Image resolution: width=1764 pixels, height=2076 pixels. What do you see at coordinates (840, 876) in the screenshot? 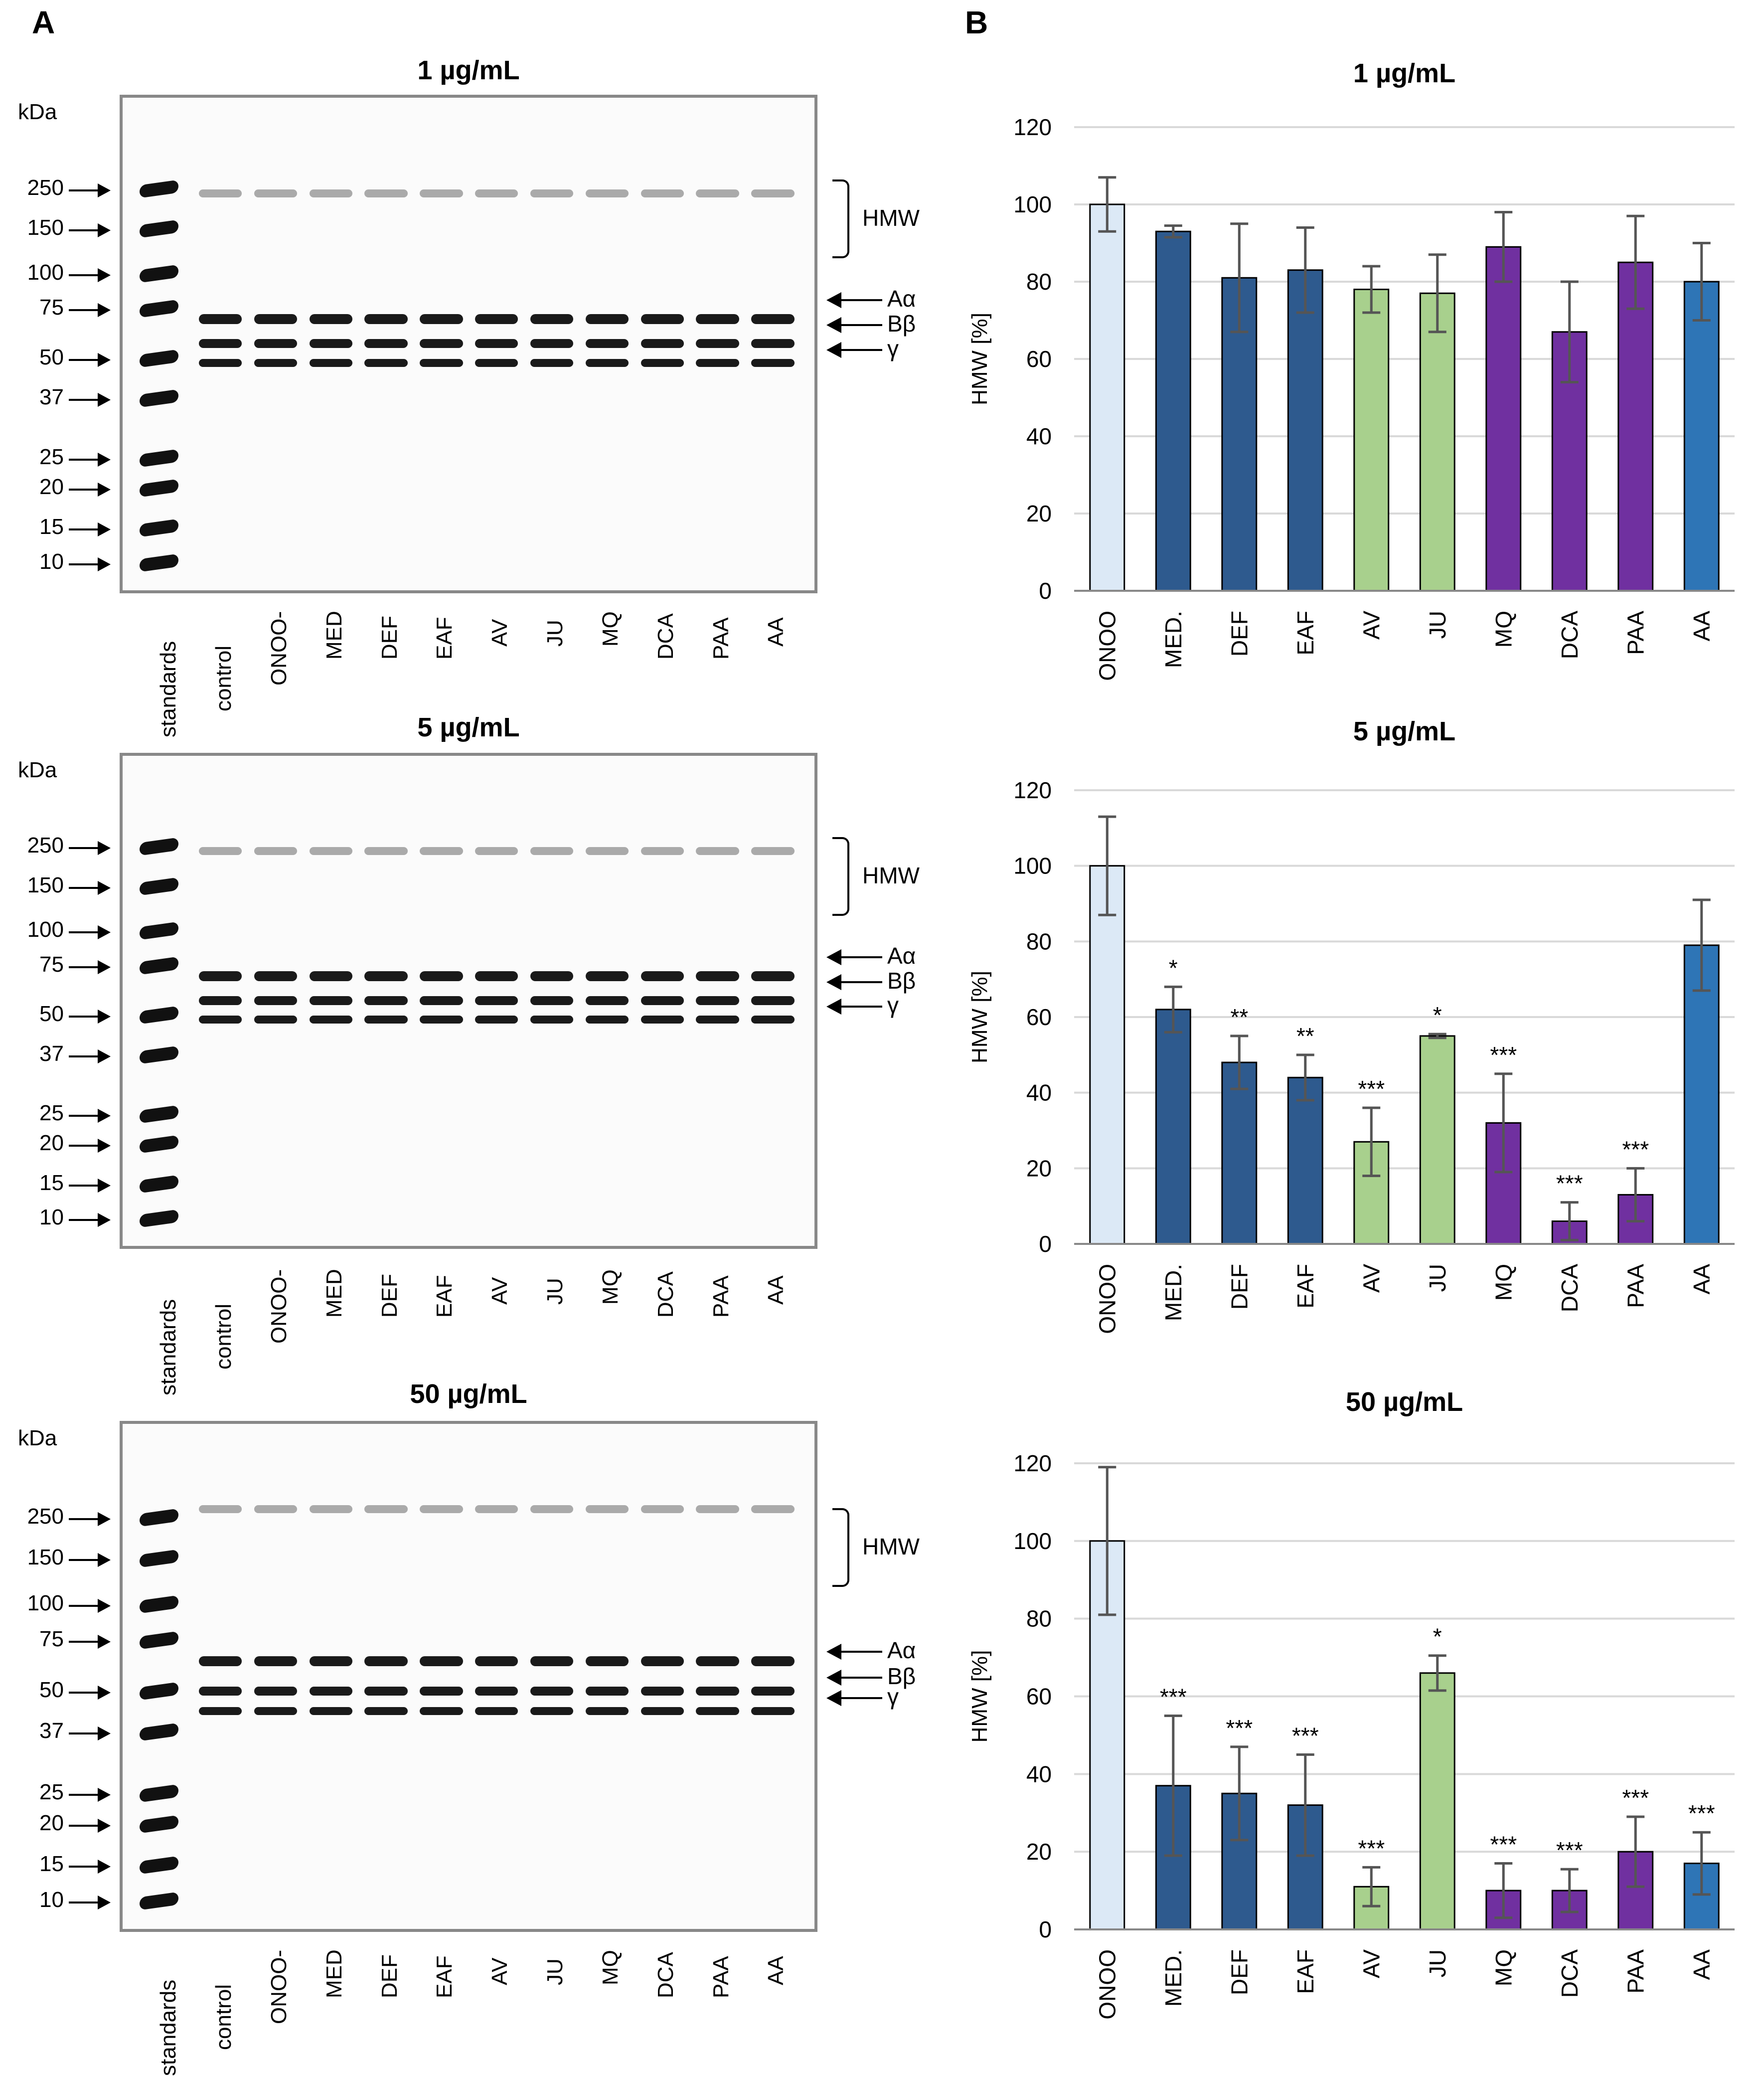
I see `hmw-brace` at bounding box center [840, 876].